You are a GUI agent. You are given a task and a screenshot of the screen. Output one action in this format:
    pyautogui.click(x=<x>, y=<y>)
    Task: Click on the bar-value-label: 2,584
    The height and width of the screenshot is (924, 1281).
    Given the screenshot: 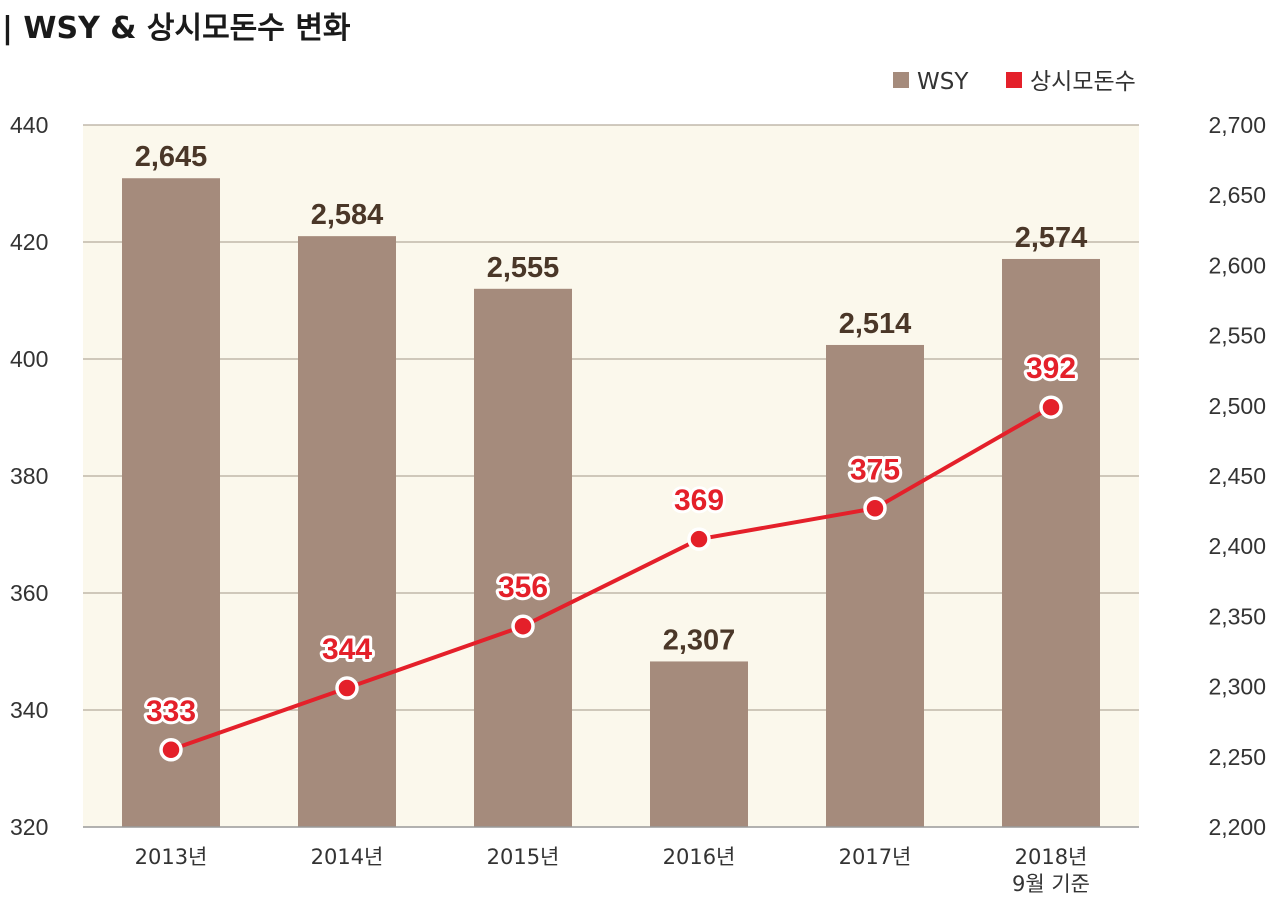 What is the action you would take?
    pyautogui.click(x=347, y=215)
    